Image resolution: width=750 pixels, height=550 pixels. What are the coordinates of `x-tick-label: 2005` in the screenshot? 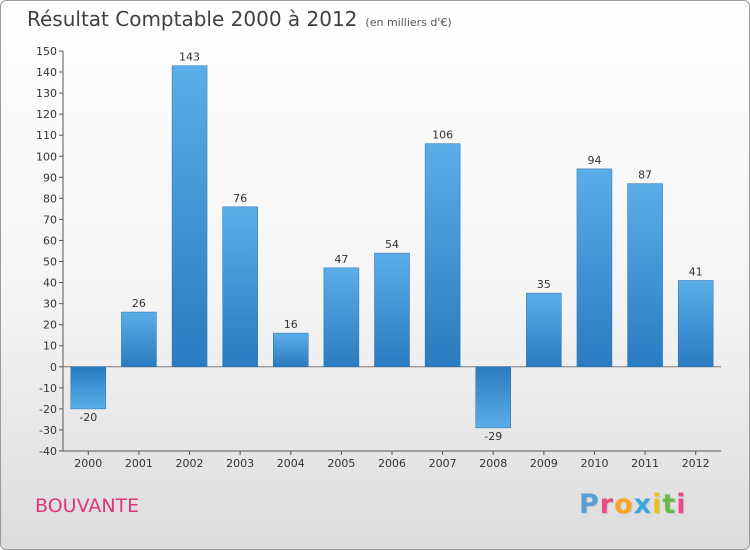 It's located at (341, 463).